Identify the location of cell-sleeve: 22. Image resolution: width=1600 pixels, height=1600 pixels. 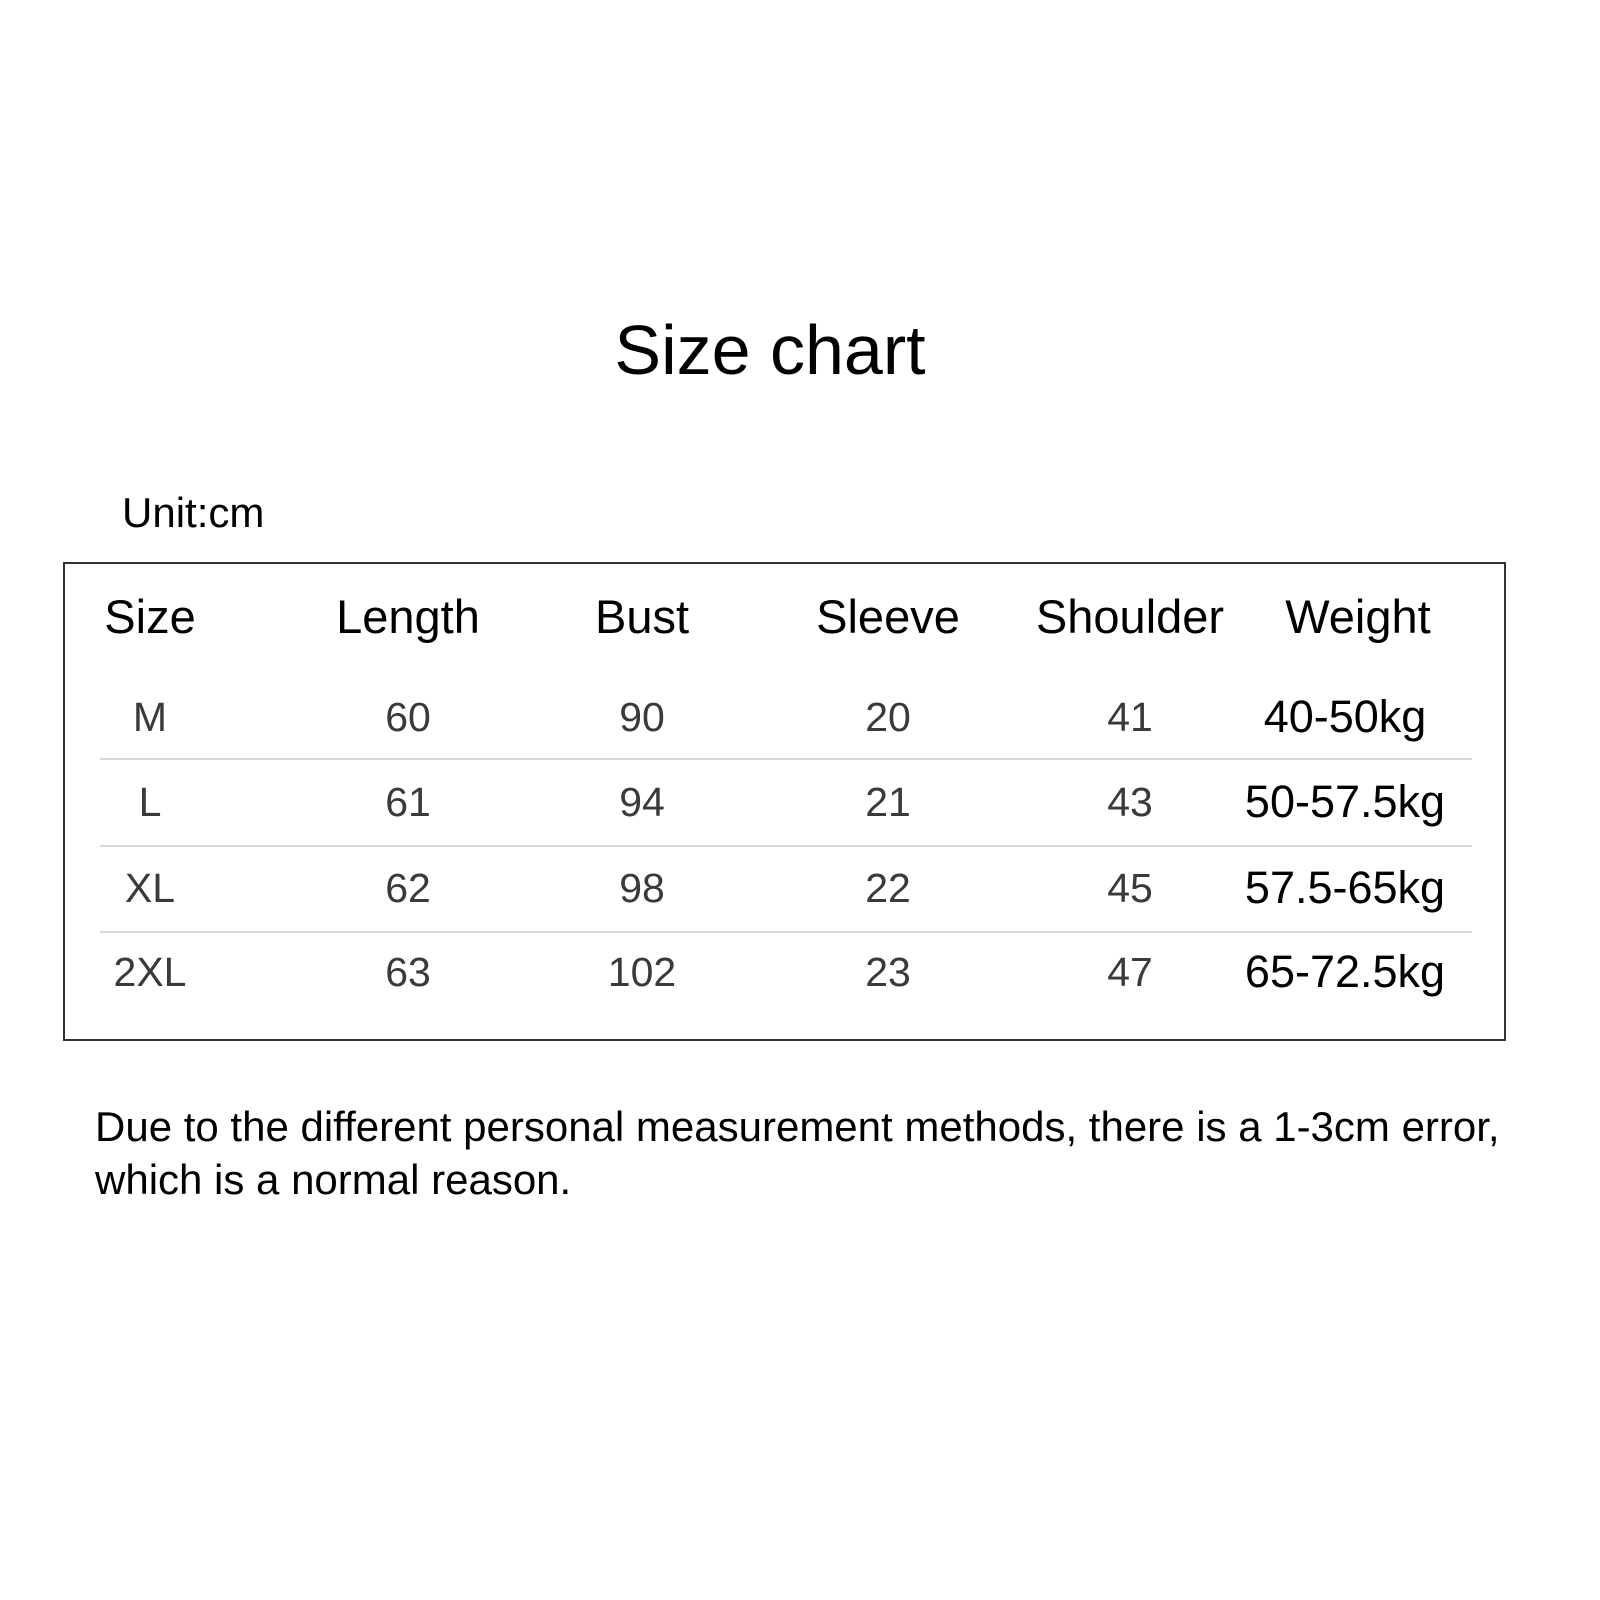
(888, 888).